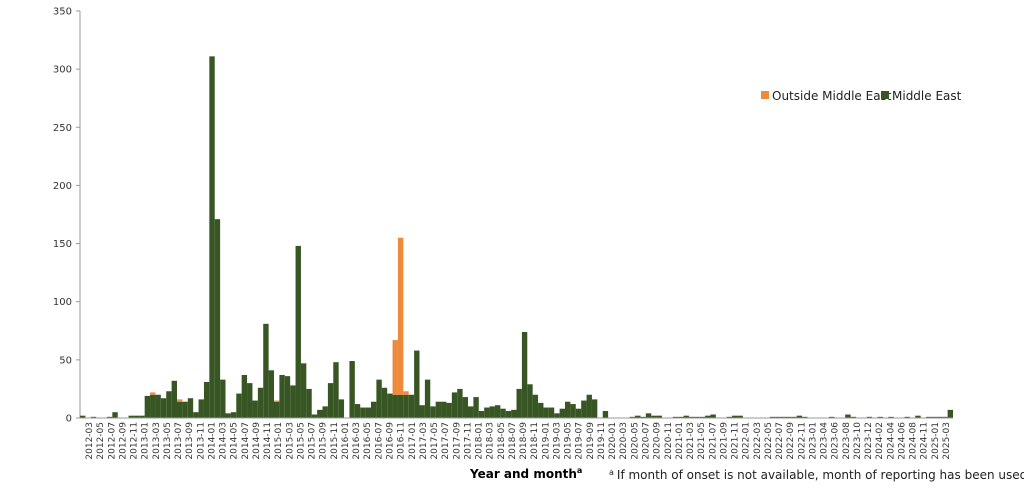  I want to click on x-tick-label: 2024-06, so click(902, 441).